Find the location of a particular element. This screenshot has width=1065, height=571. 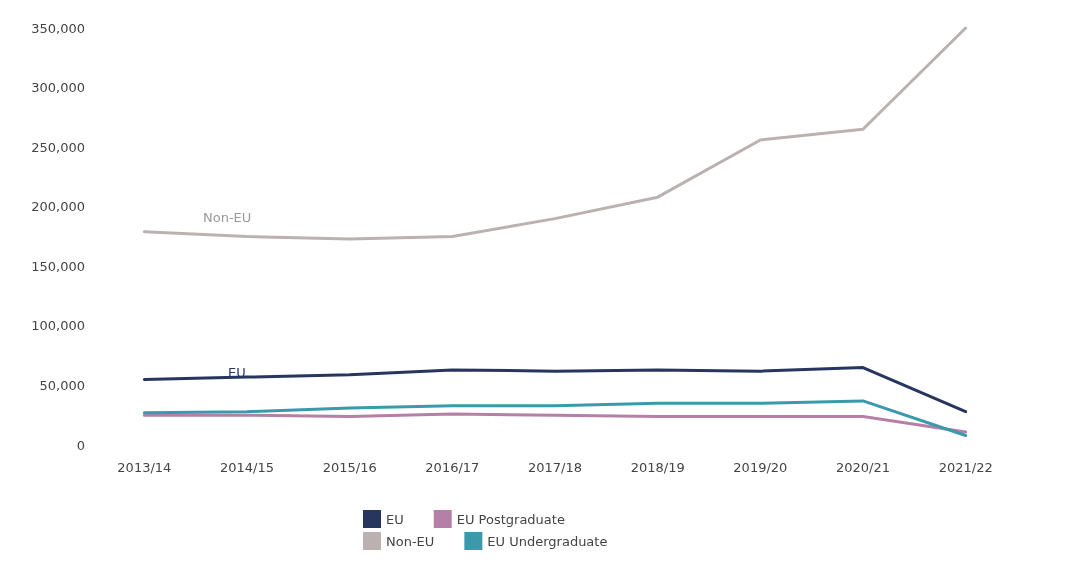

x-tick-label: 2018/19 is located at coordinates (657, 467).